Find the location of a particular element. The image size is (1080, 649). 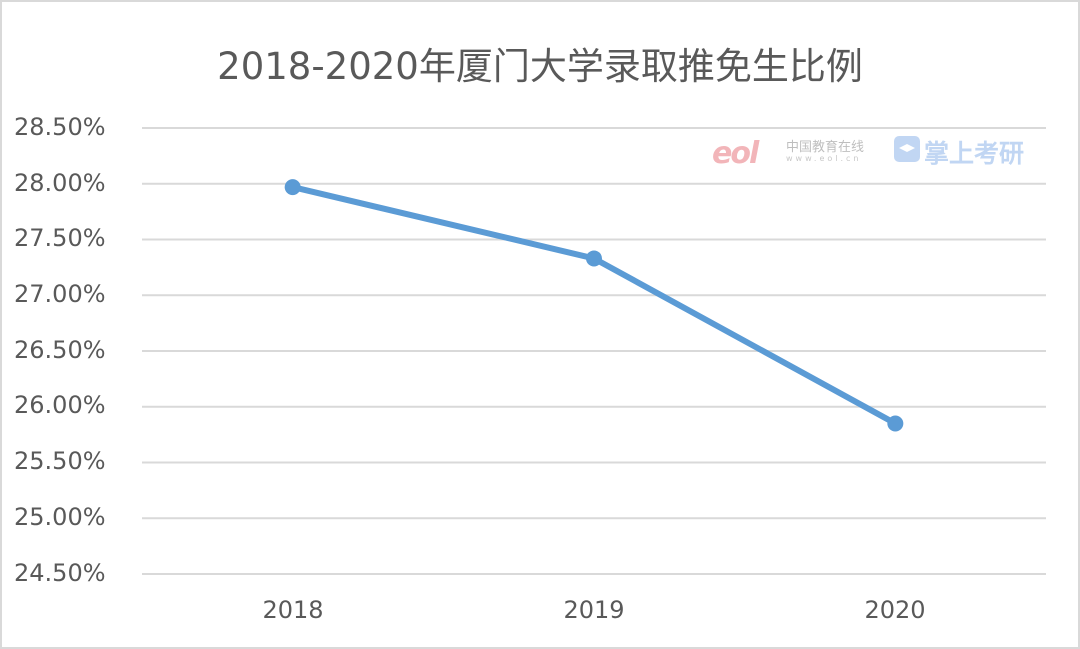

y-tick-label: 27.50% is located at coordinates (60, 238).